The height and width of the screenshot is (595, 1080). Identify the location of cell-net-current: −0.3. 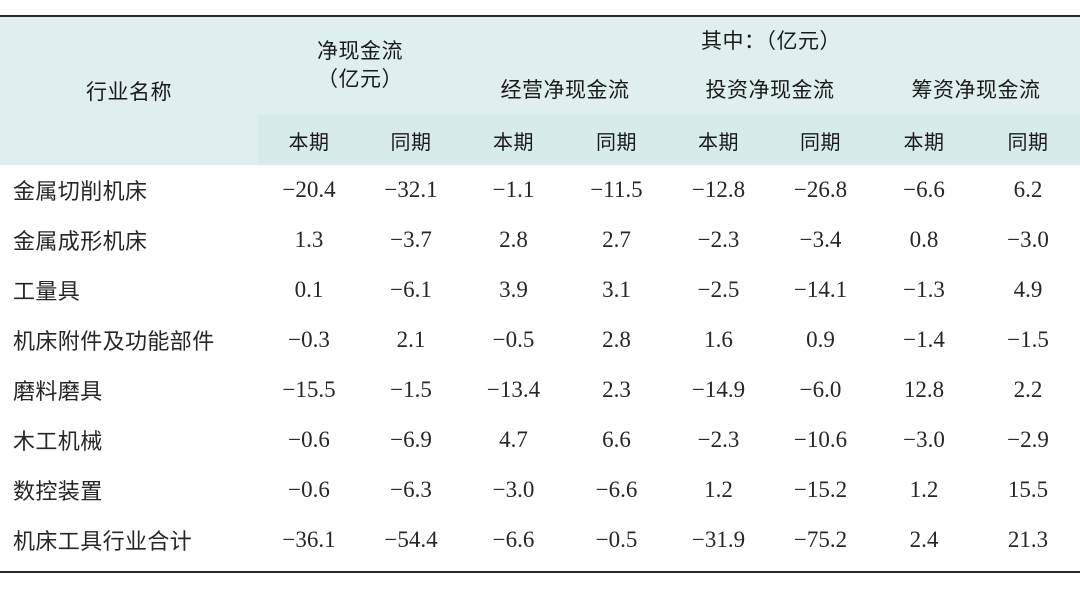
(309, 340).